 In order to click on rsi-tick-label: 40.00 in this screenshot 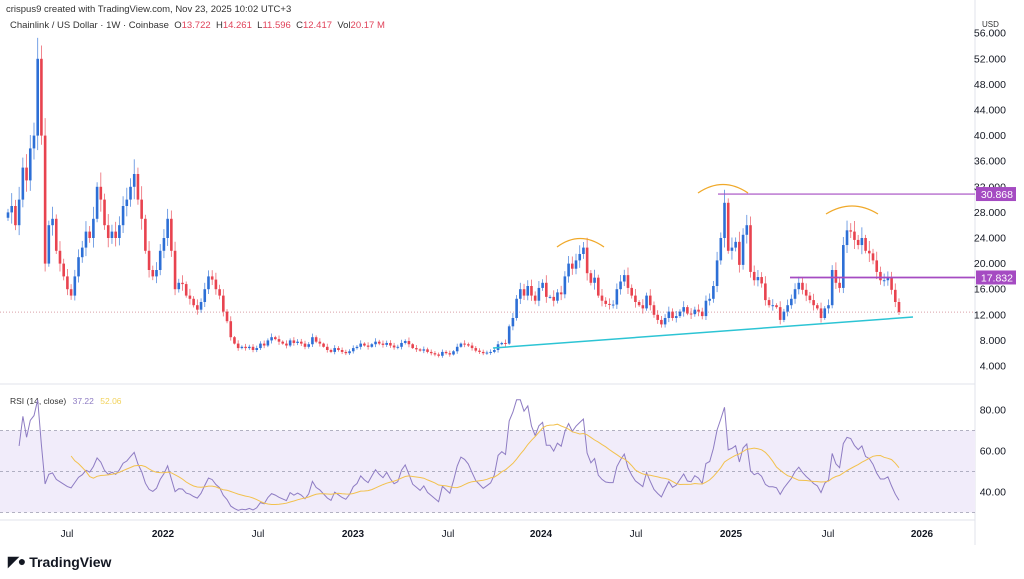, I will do `click(993, 493)`.